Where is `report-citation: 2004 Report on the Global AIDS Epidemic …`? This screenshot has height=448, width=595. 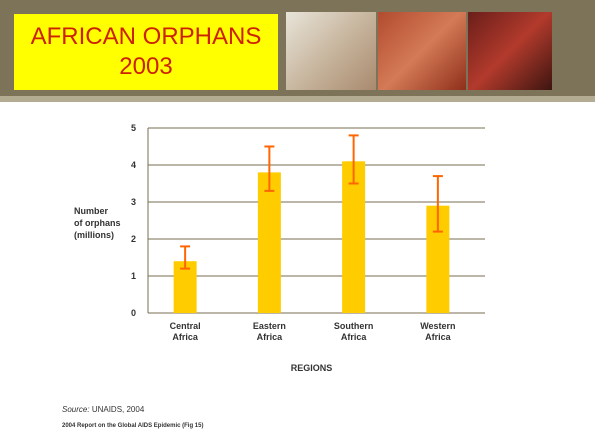 report-citation: 2004 Report on the Global AIDS Epidemic … is located at coordinates (133, 426).